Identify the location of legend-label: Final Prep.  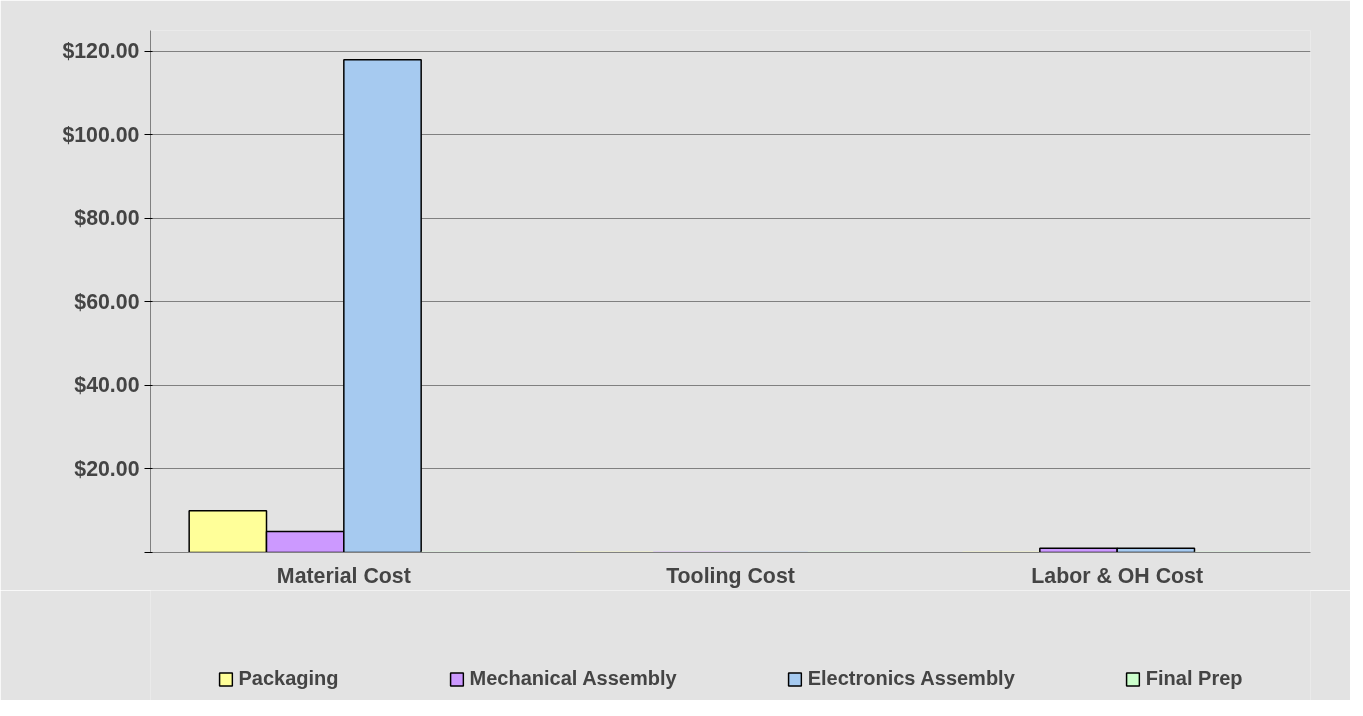
(1194, 678).